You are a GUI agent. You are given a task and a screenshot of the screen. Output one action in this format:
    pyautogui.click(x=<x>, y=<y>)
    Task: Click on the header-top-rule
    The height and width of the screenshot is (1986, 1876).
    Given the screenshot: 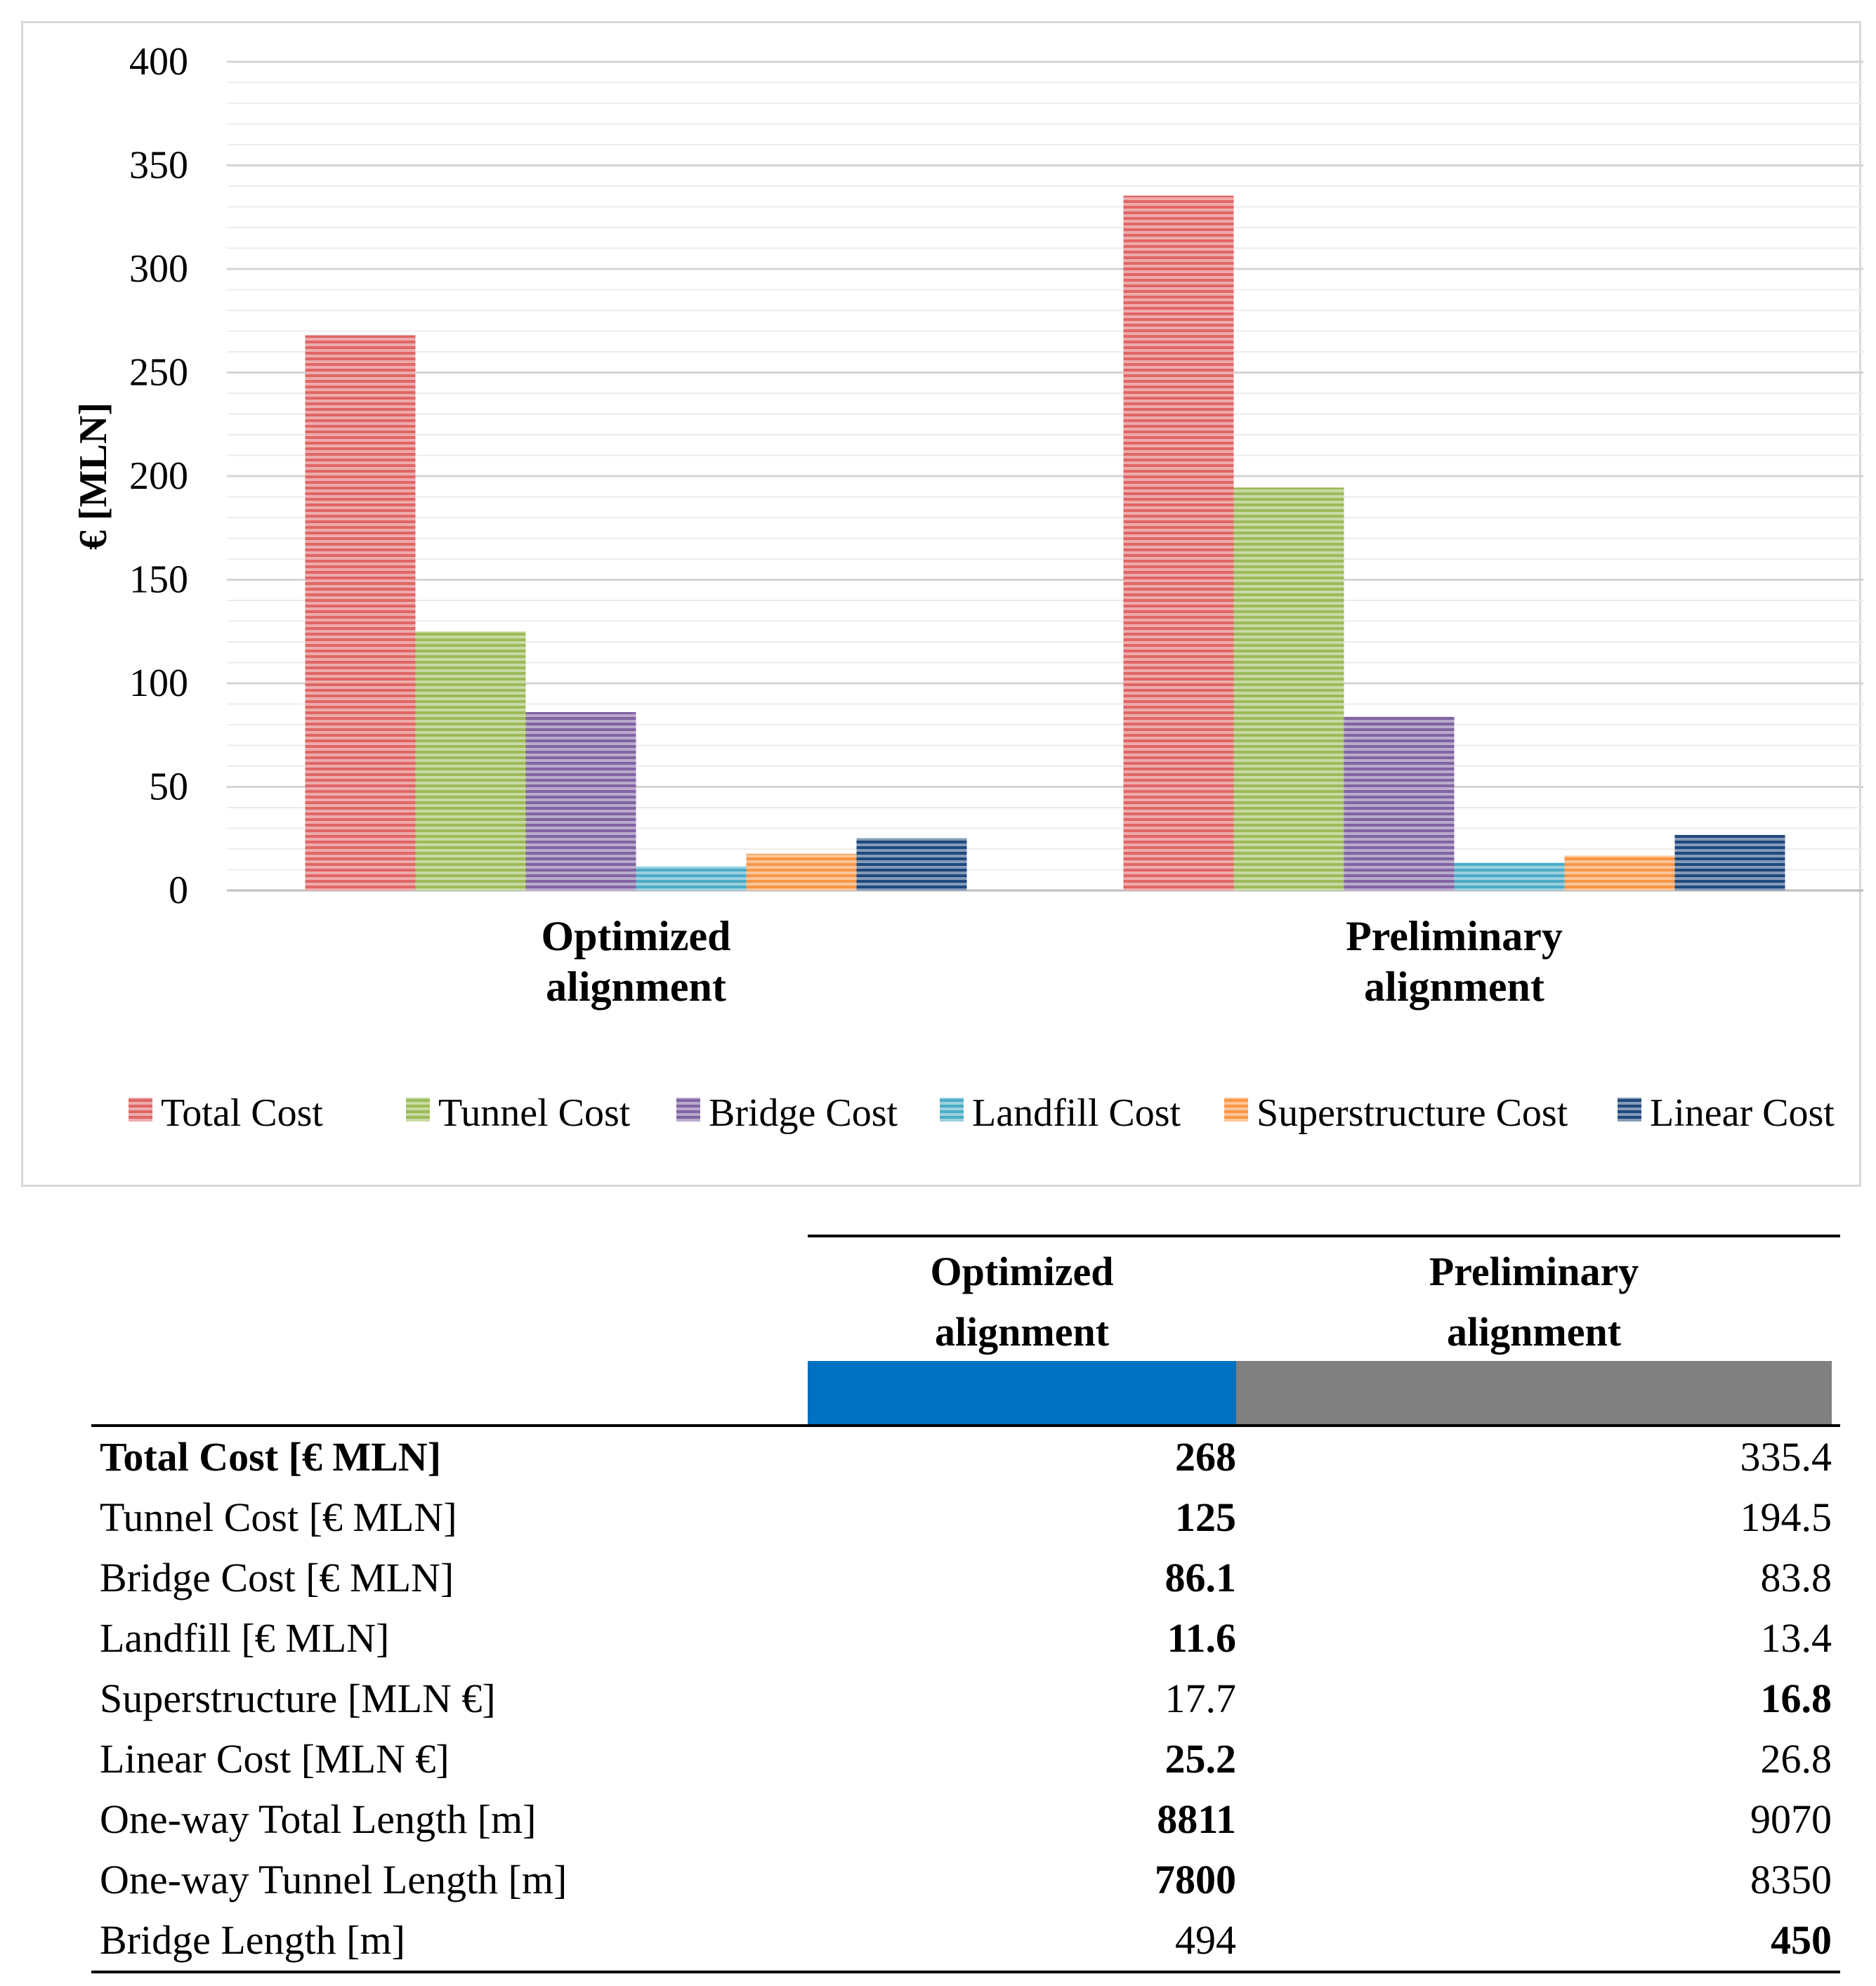 What is the action you would take?
    pyautogui.click(x=1324, y=1236)
    